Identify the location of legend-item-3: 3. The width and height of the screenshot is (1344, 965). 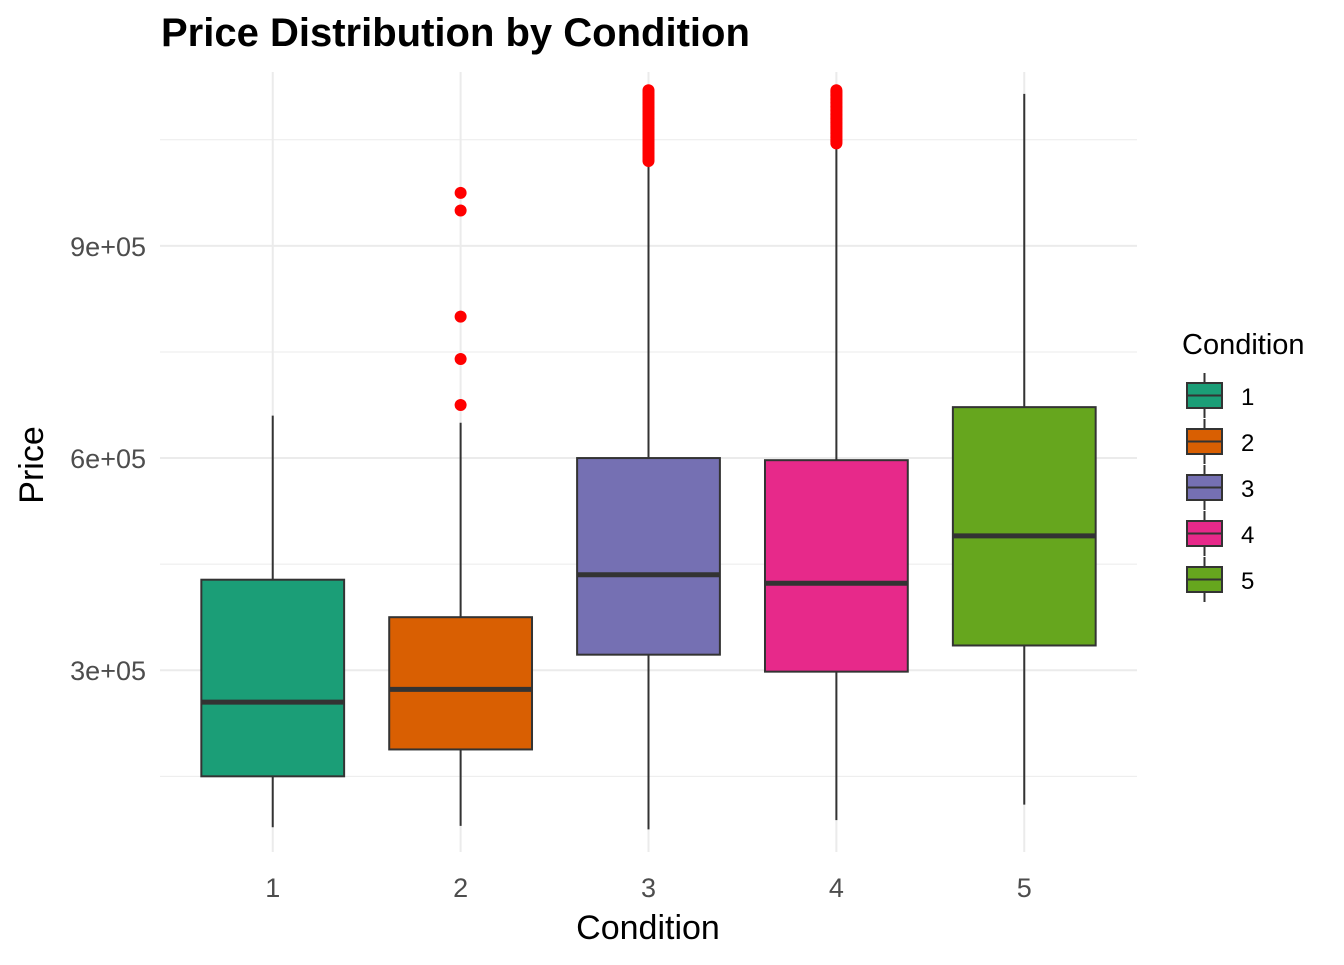
(1220, 487).